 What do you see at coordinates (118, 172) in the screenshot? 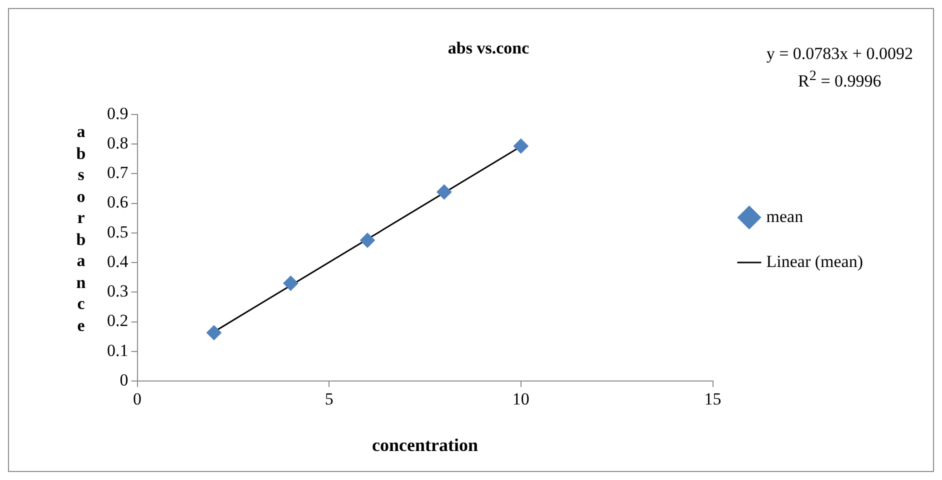
I see `y-tick-label: 0.7` at bounding box center [118, 172].